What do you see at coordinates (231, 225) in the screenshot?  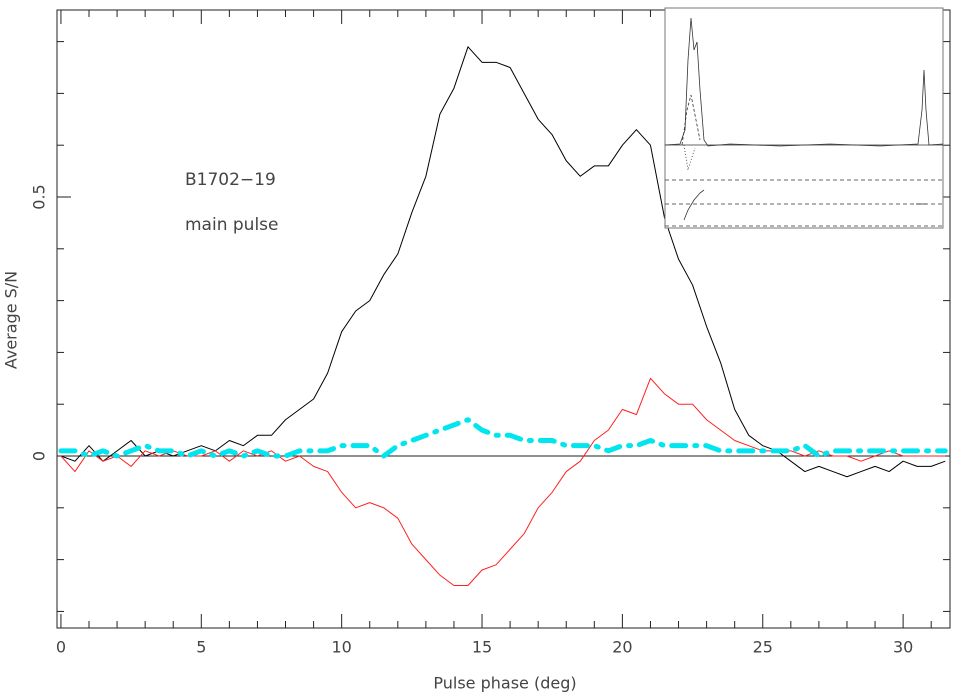 I see `annotation: main pulse` at bounding box center [231, 225].